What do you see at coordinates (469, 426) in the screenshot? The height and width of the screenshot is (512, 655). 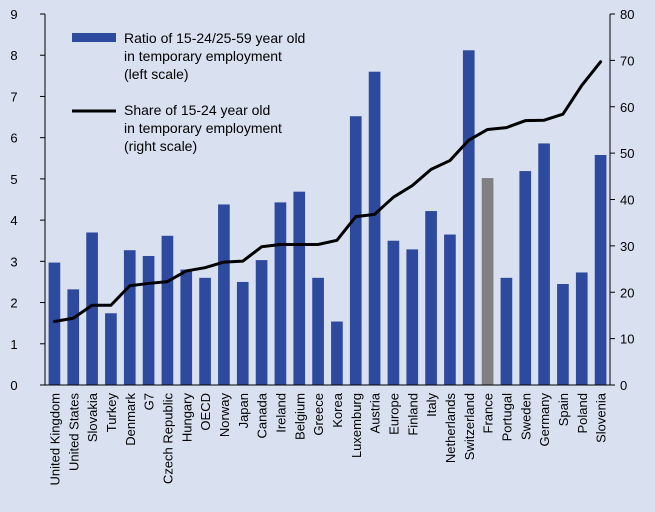 I see `x-tick-label-switzerland: Switzerland` at bounding box center [469, 426].